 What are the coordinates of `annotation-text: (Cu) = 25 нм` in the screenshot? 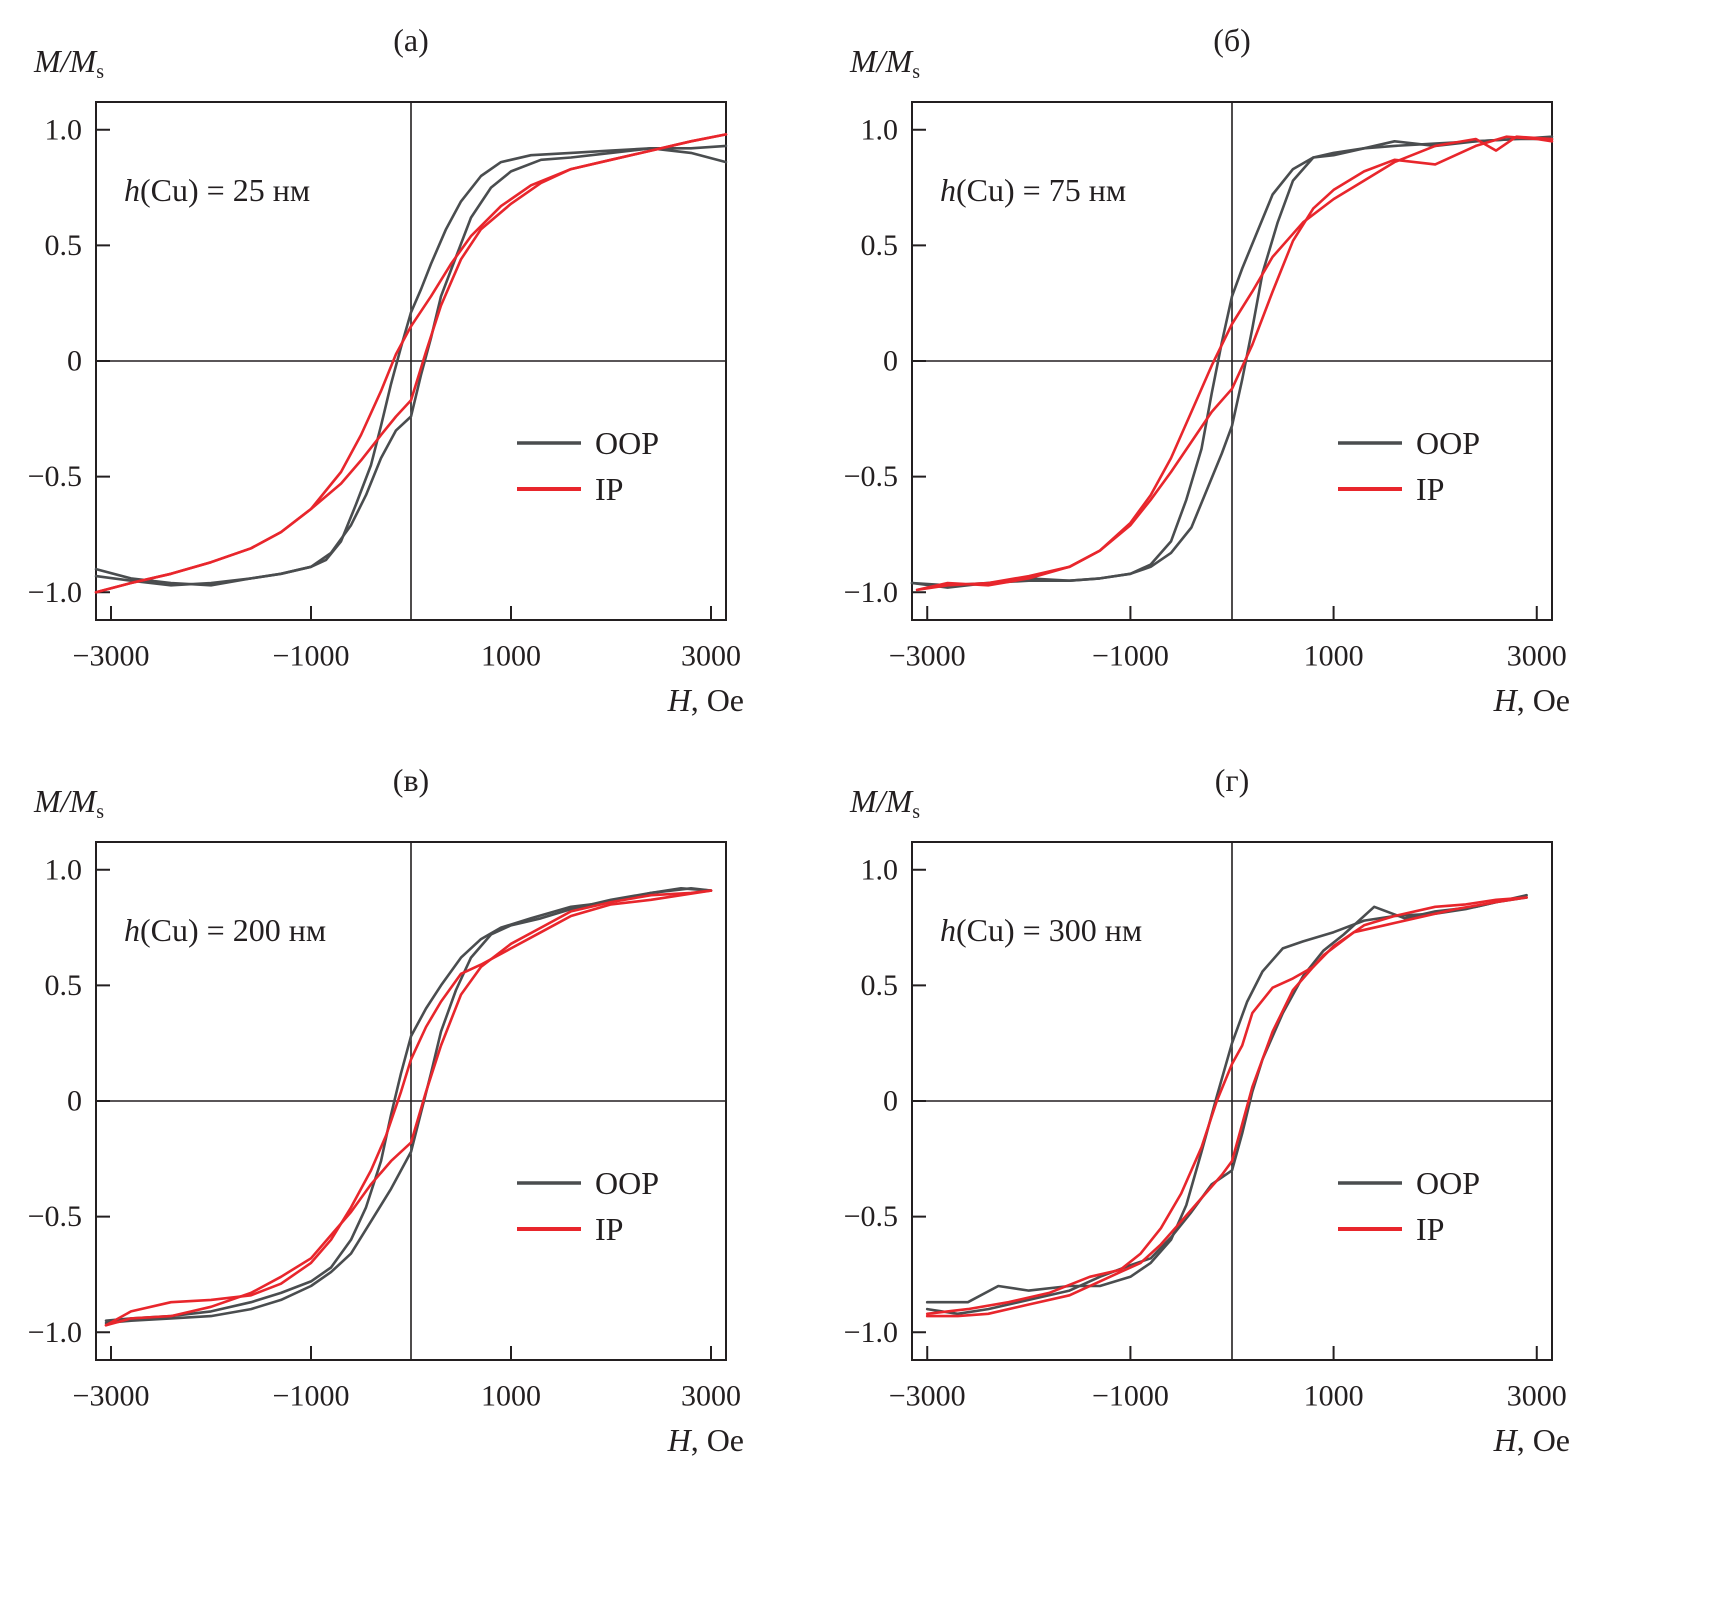 It's located at (225, 190).